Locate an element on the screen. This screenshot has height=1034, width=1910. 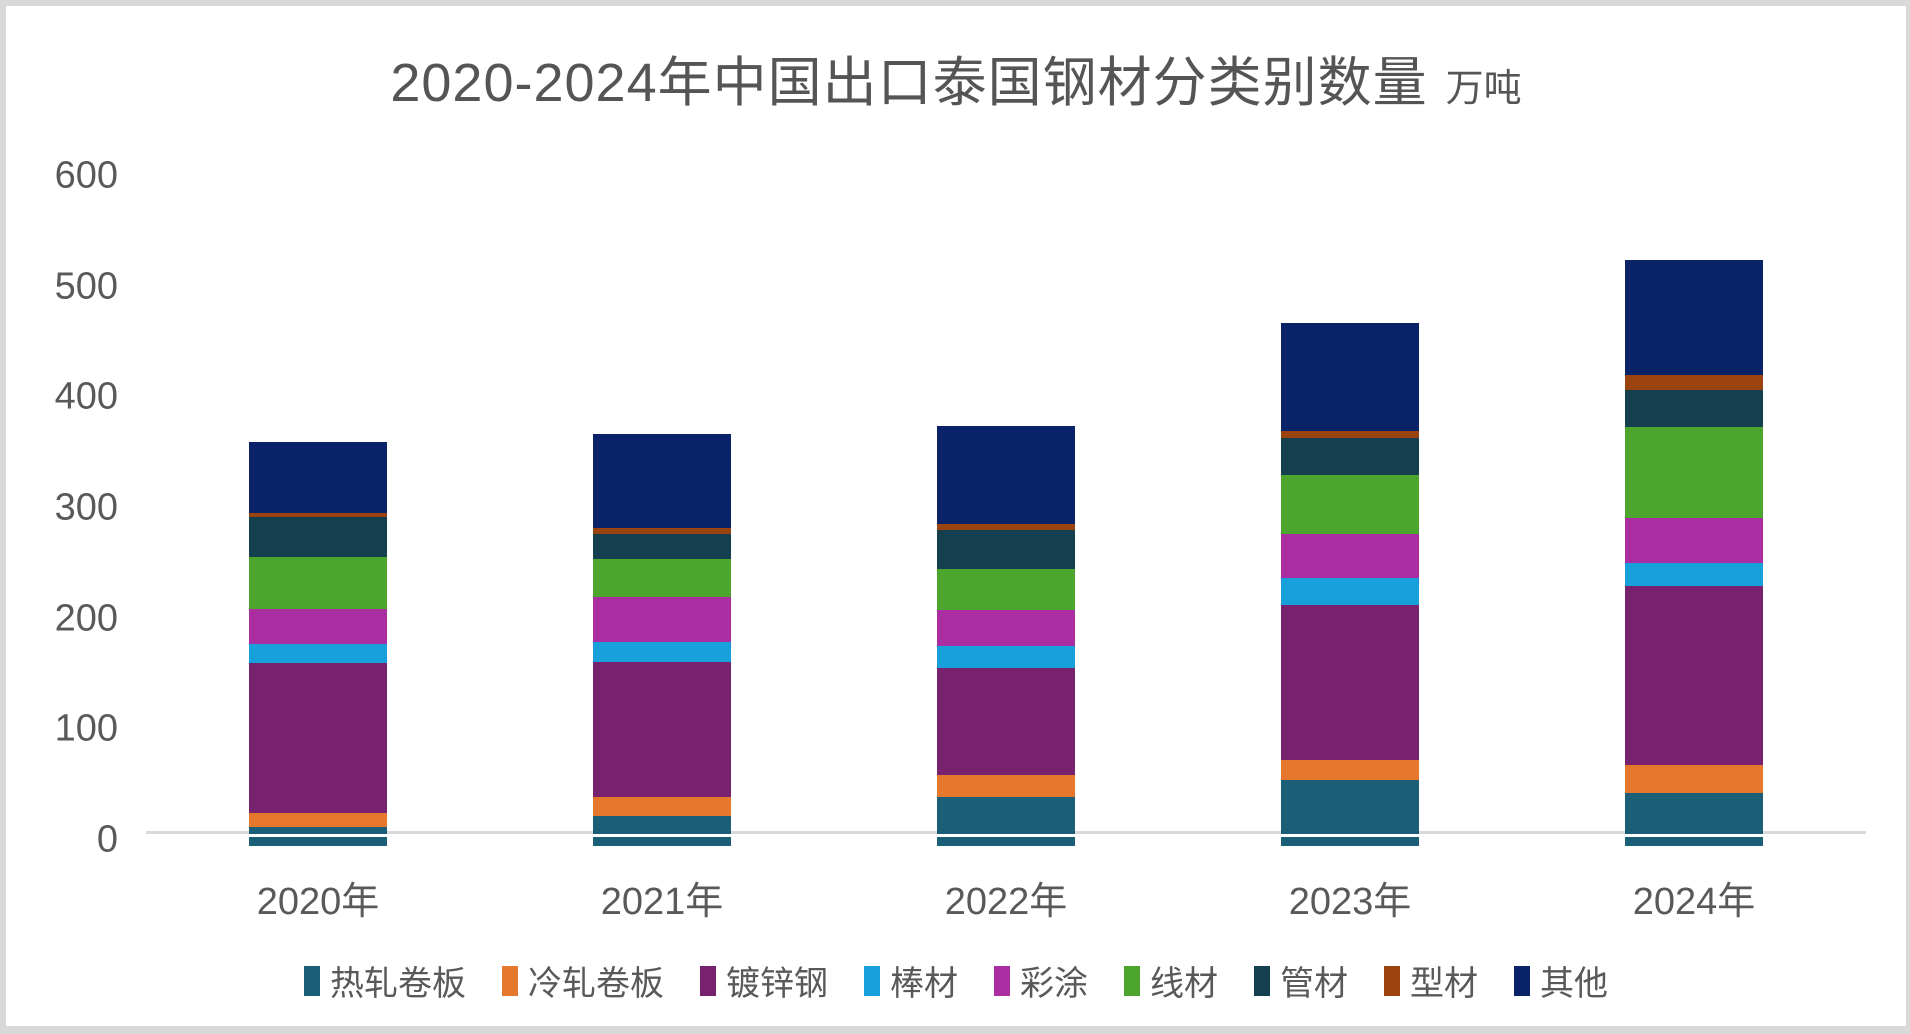
y-tick-label: 300 is located at coordinates (86, 507).